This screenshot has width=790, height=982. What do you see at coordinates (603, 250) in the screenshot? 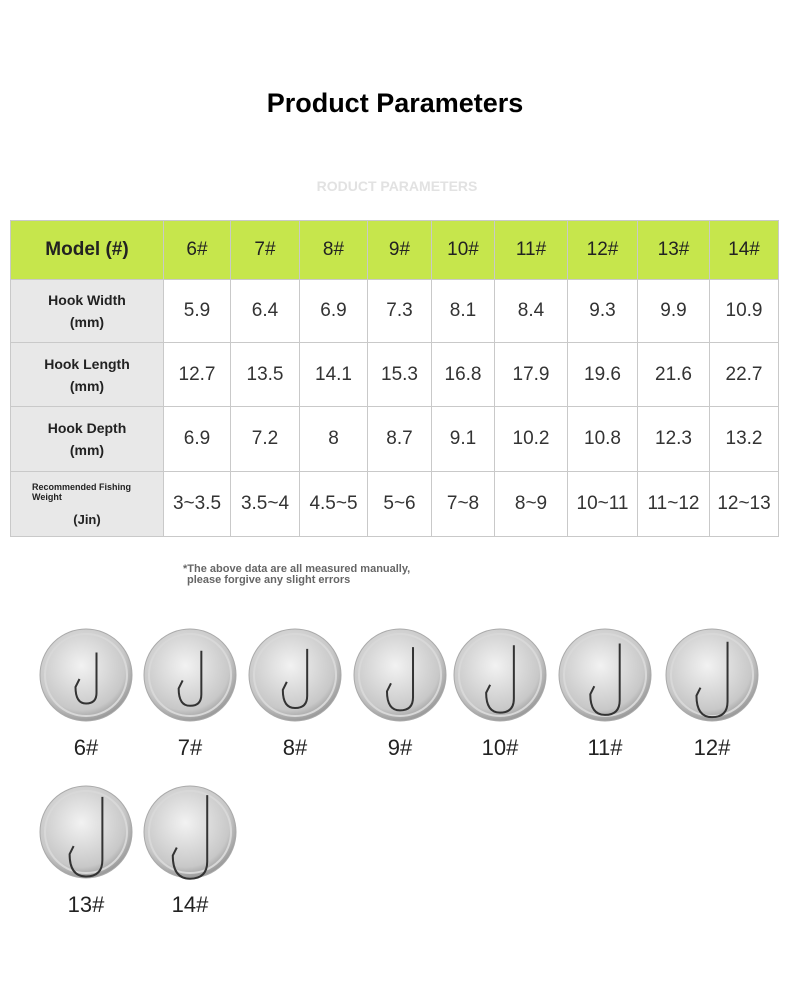
I see `model-header: 12#` at bounding box center [603, 250].